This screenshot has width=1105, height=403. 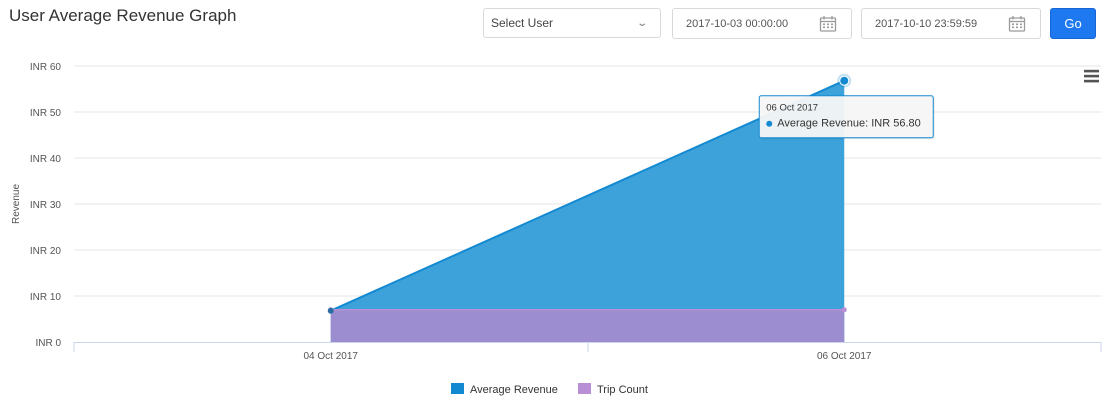 I want to click on start-date-value: 2017-10-03 00:00:00, so click(x=737, y=23).